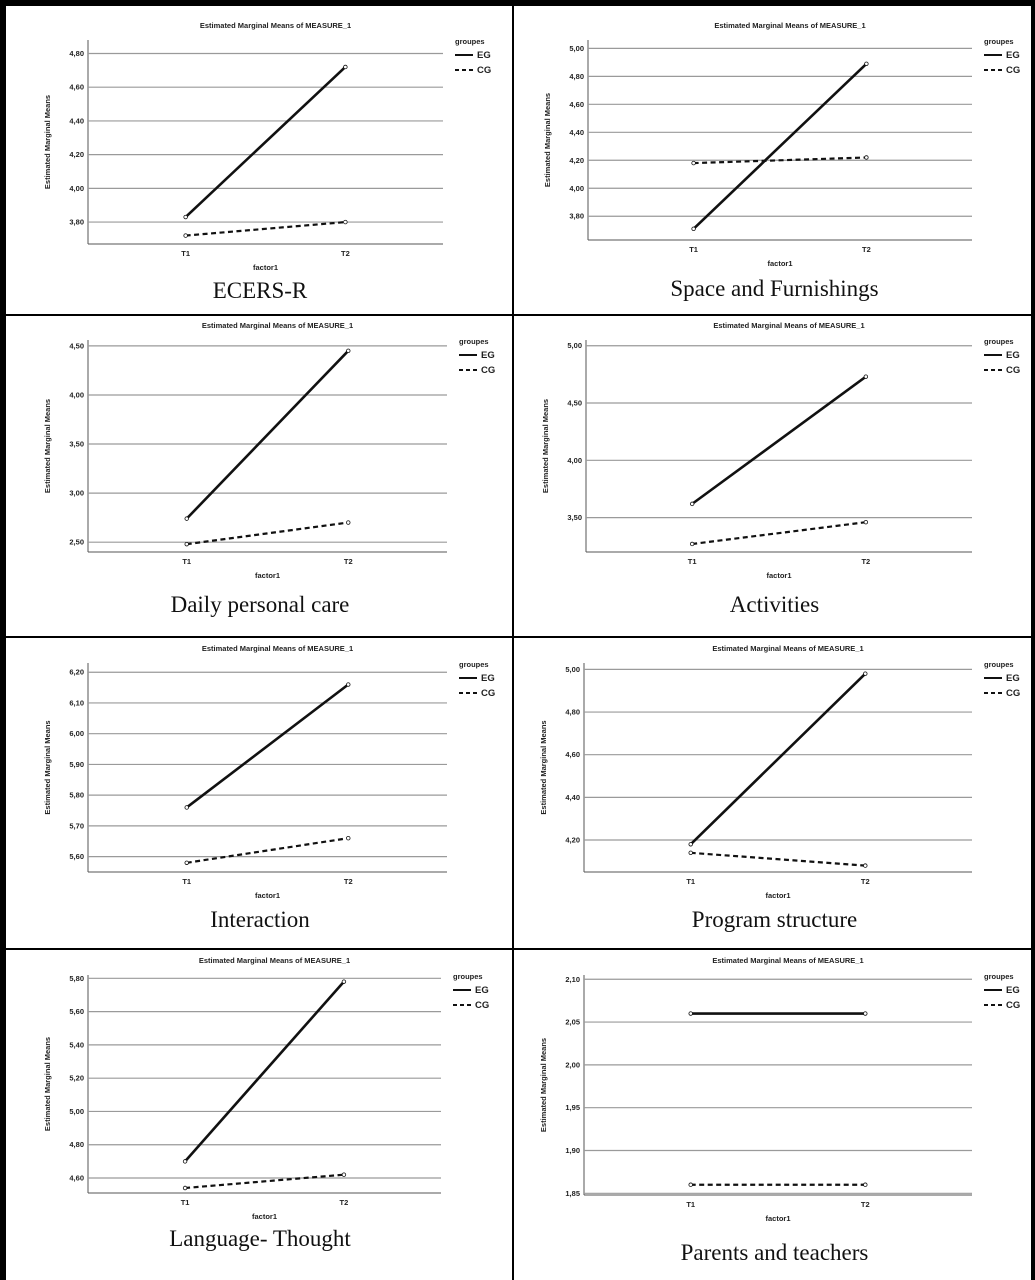 Image resolution: width=1035 pixels, height=1280 pixels. What do you see at coordinates (576, 76) in the screenshot?
I see `y-tick-label: 4,80` at bounding box center [576, 76].